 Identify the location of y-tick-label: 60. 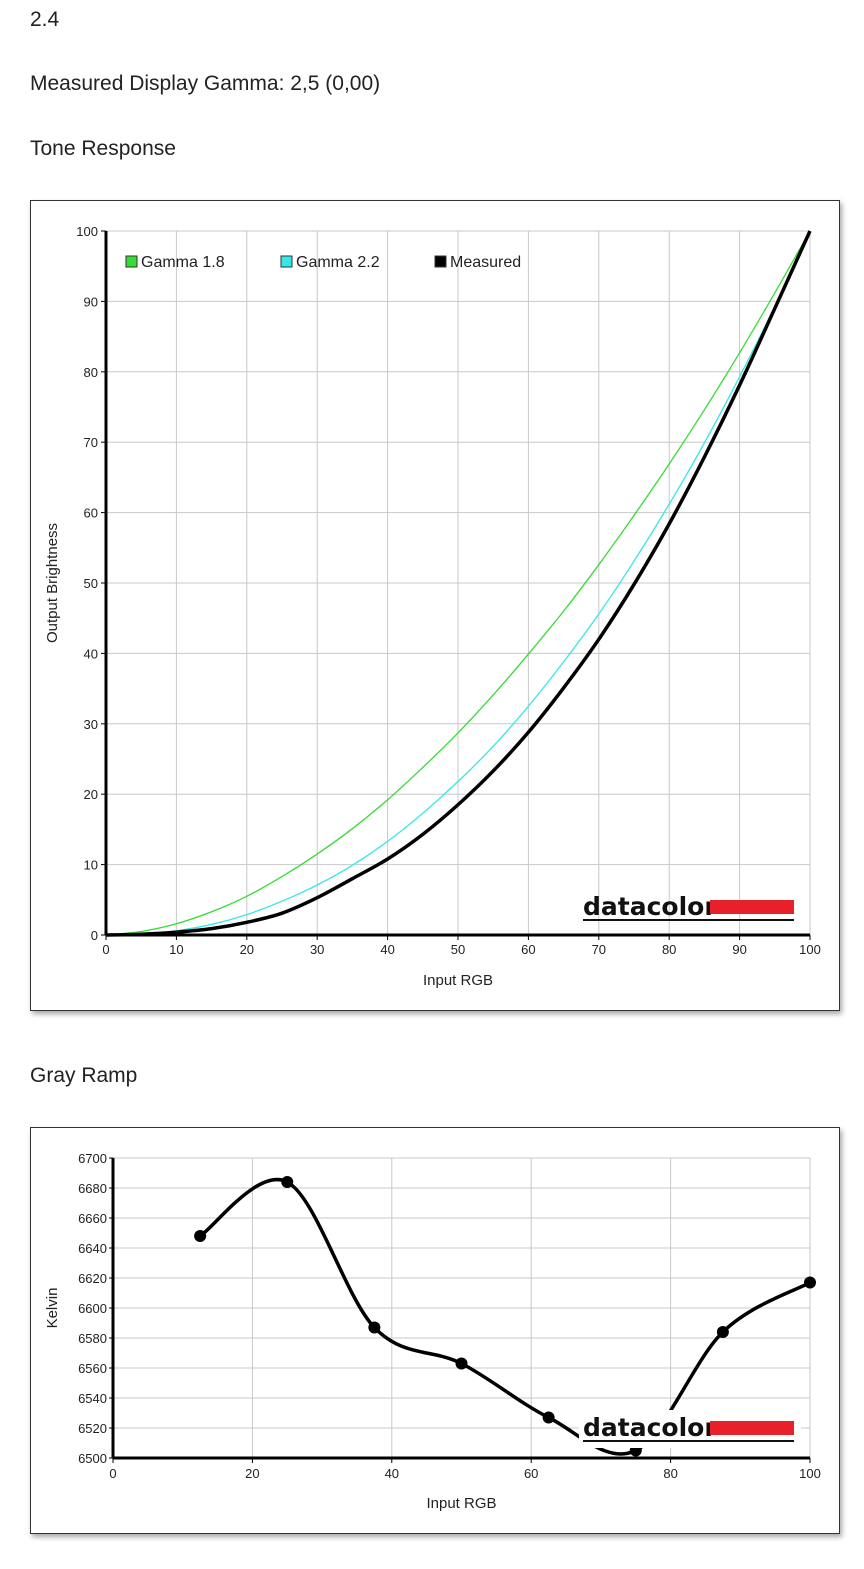
(91, 513).